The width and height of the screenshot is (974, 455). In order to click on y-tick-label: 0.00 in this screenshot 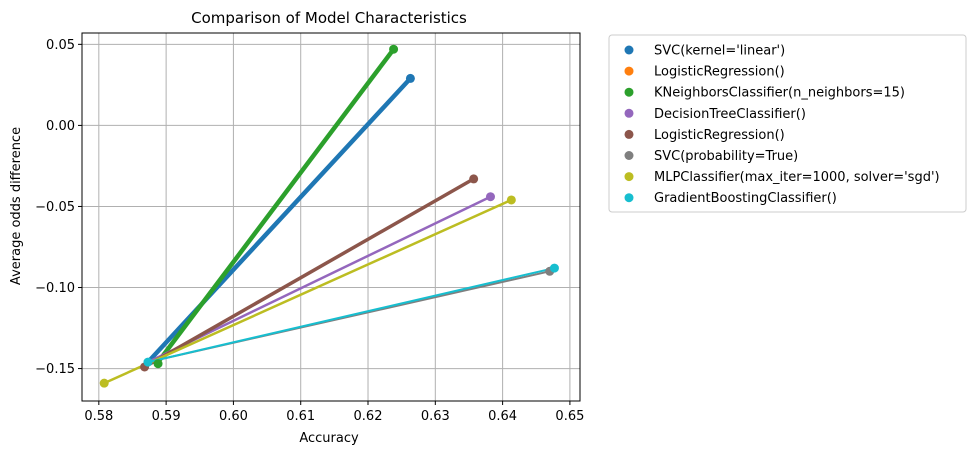, I will do `click(60, 126)`.